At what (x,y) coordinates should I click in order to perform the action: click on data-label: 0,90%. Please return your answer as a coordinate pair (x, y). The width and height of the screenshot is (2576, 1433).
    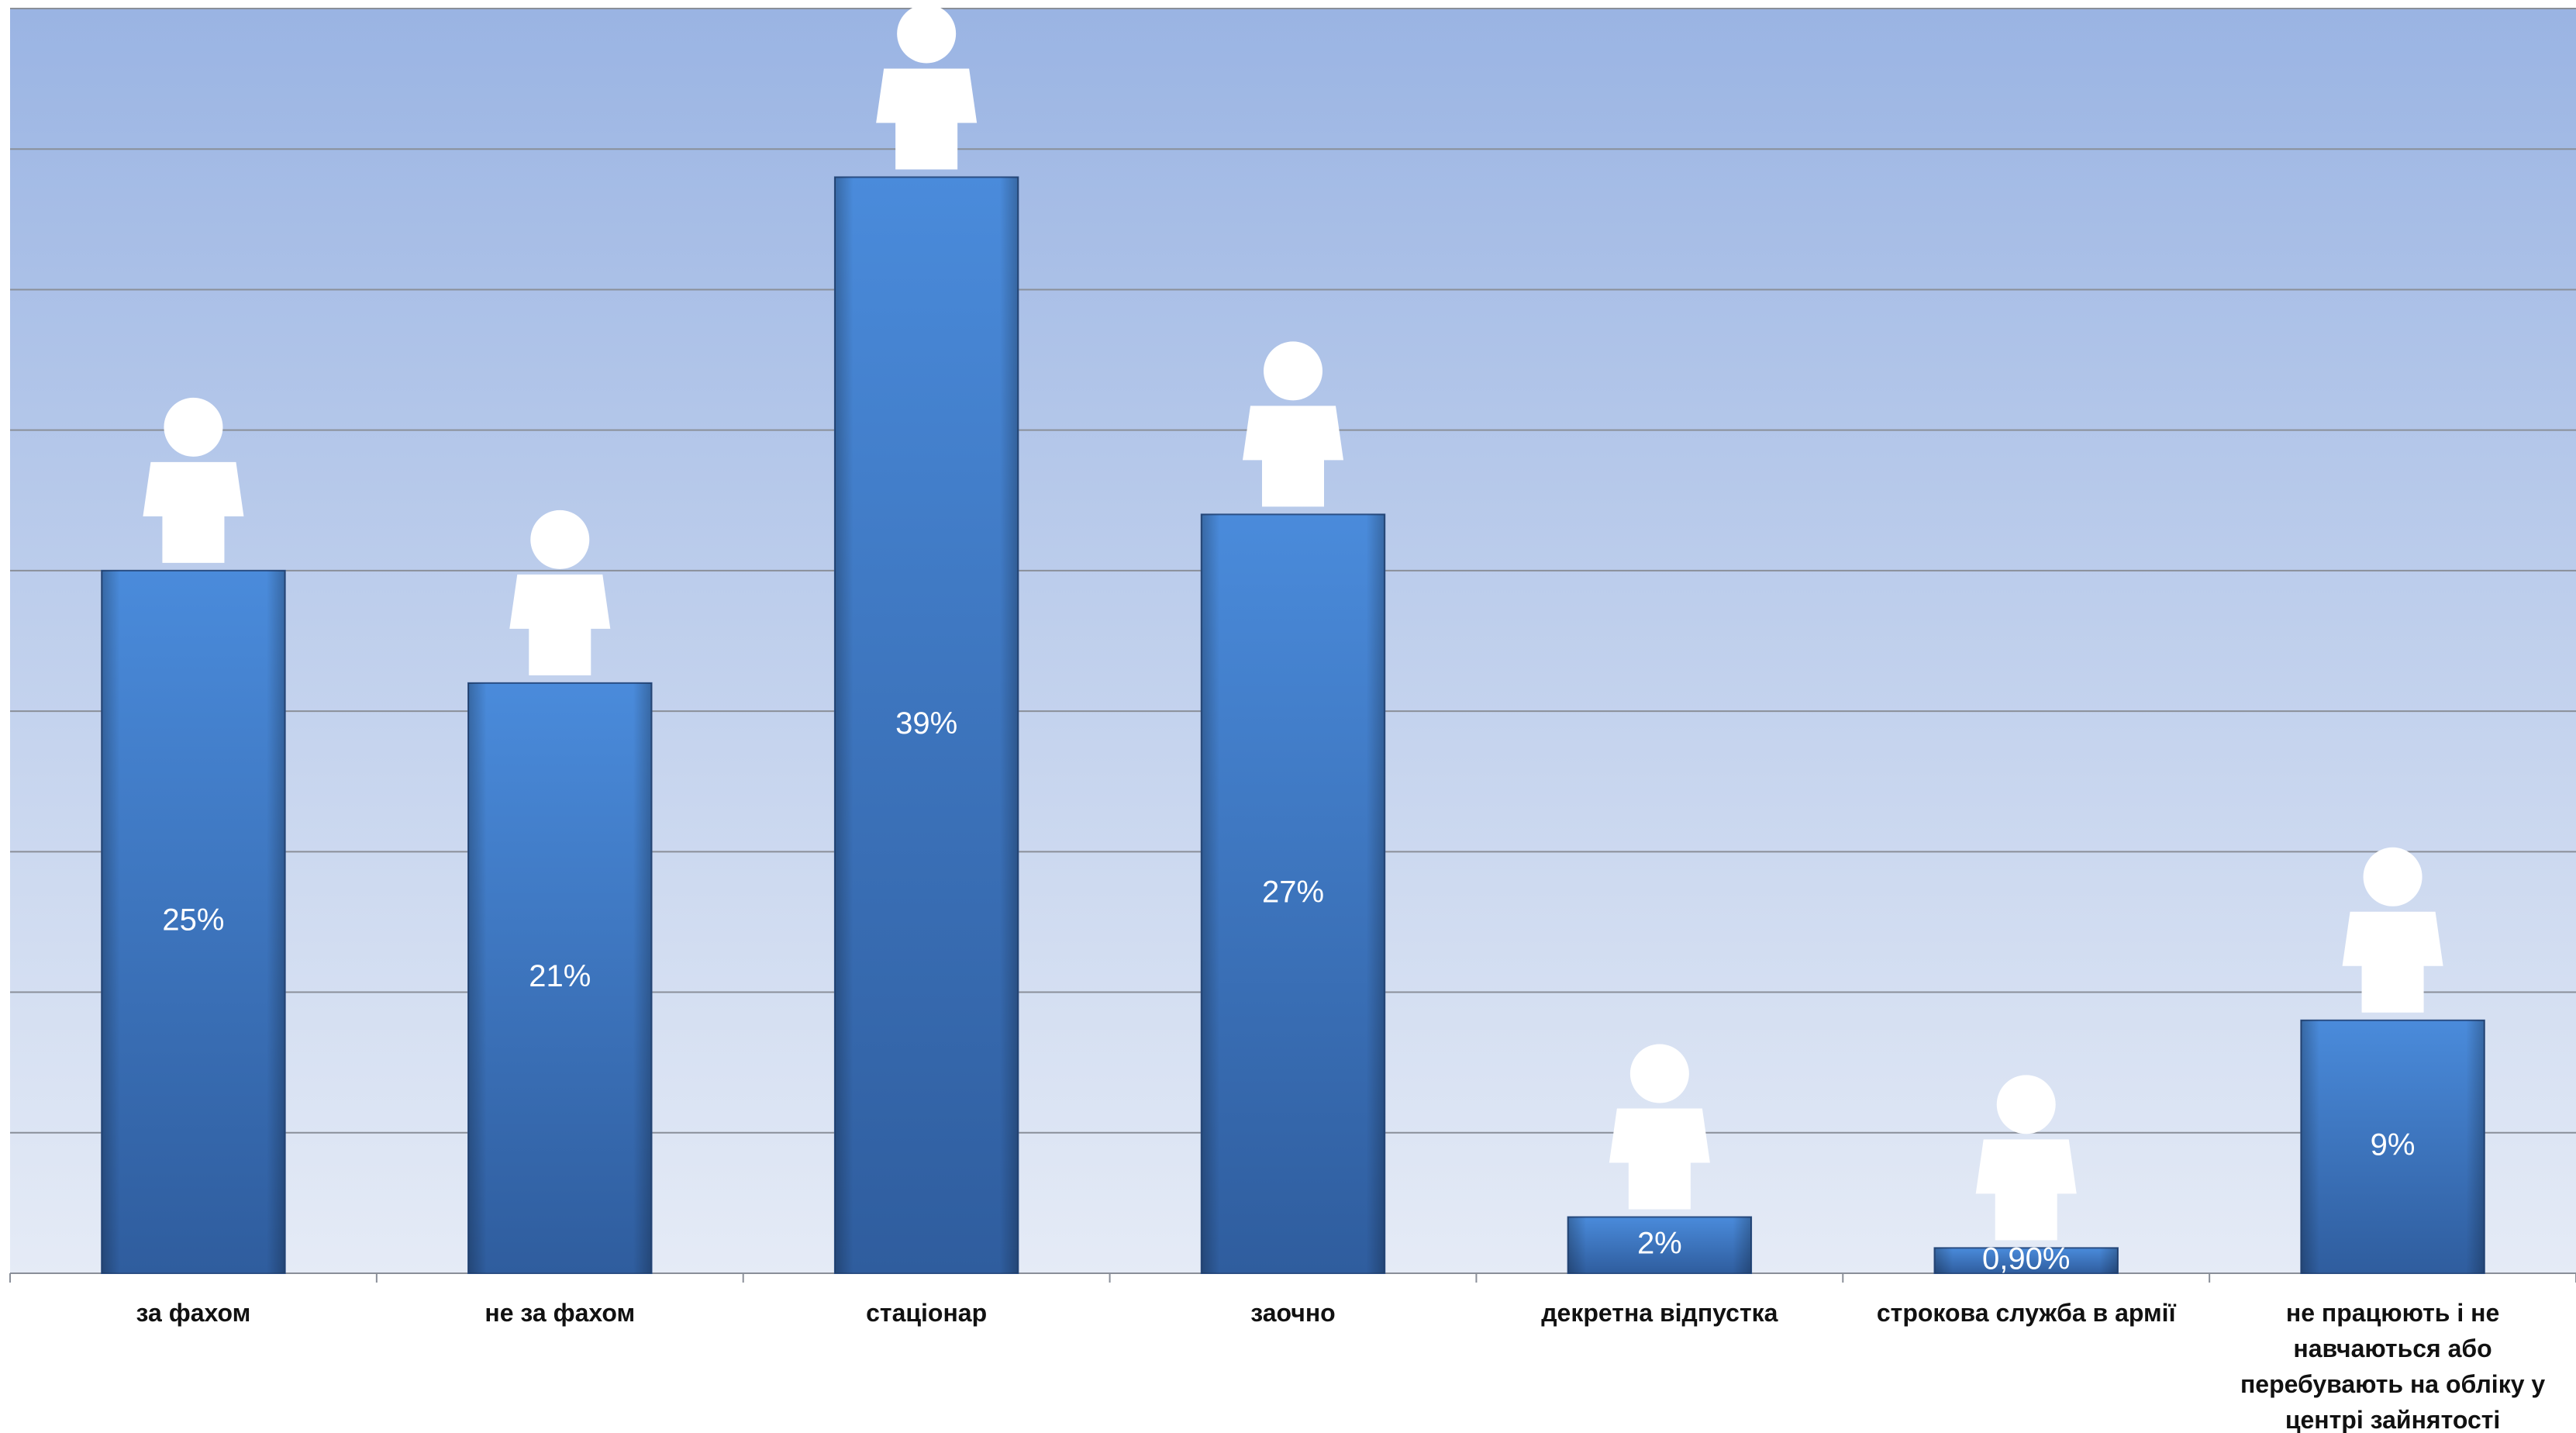
    Looking at the image, I should click on (2026, 1259).